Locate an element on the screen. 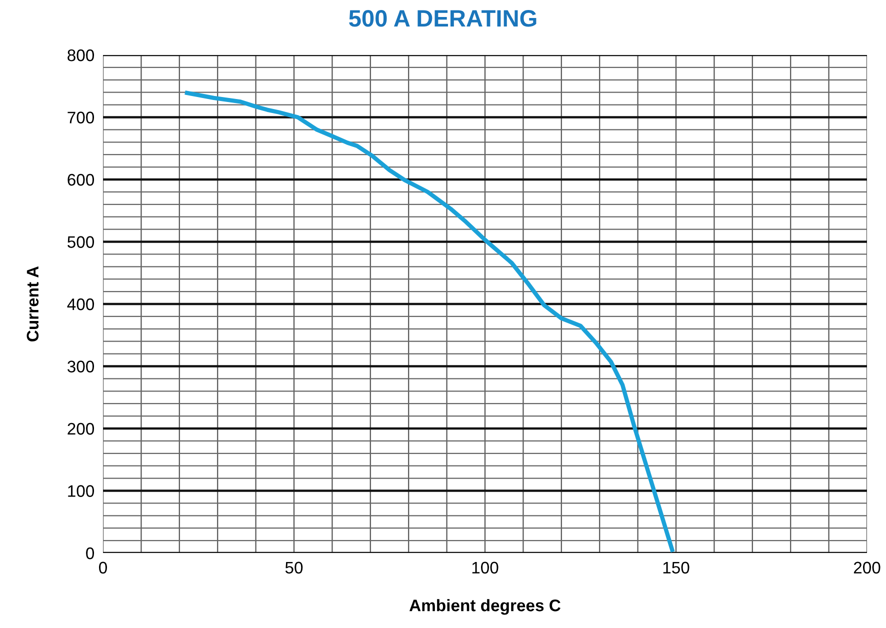  x-tick-label: 200 is located at coordinates (867, 568).